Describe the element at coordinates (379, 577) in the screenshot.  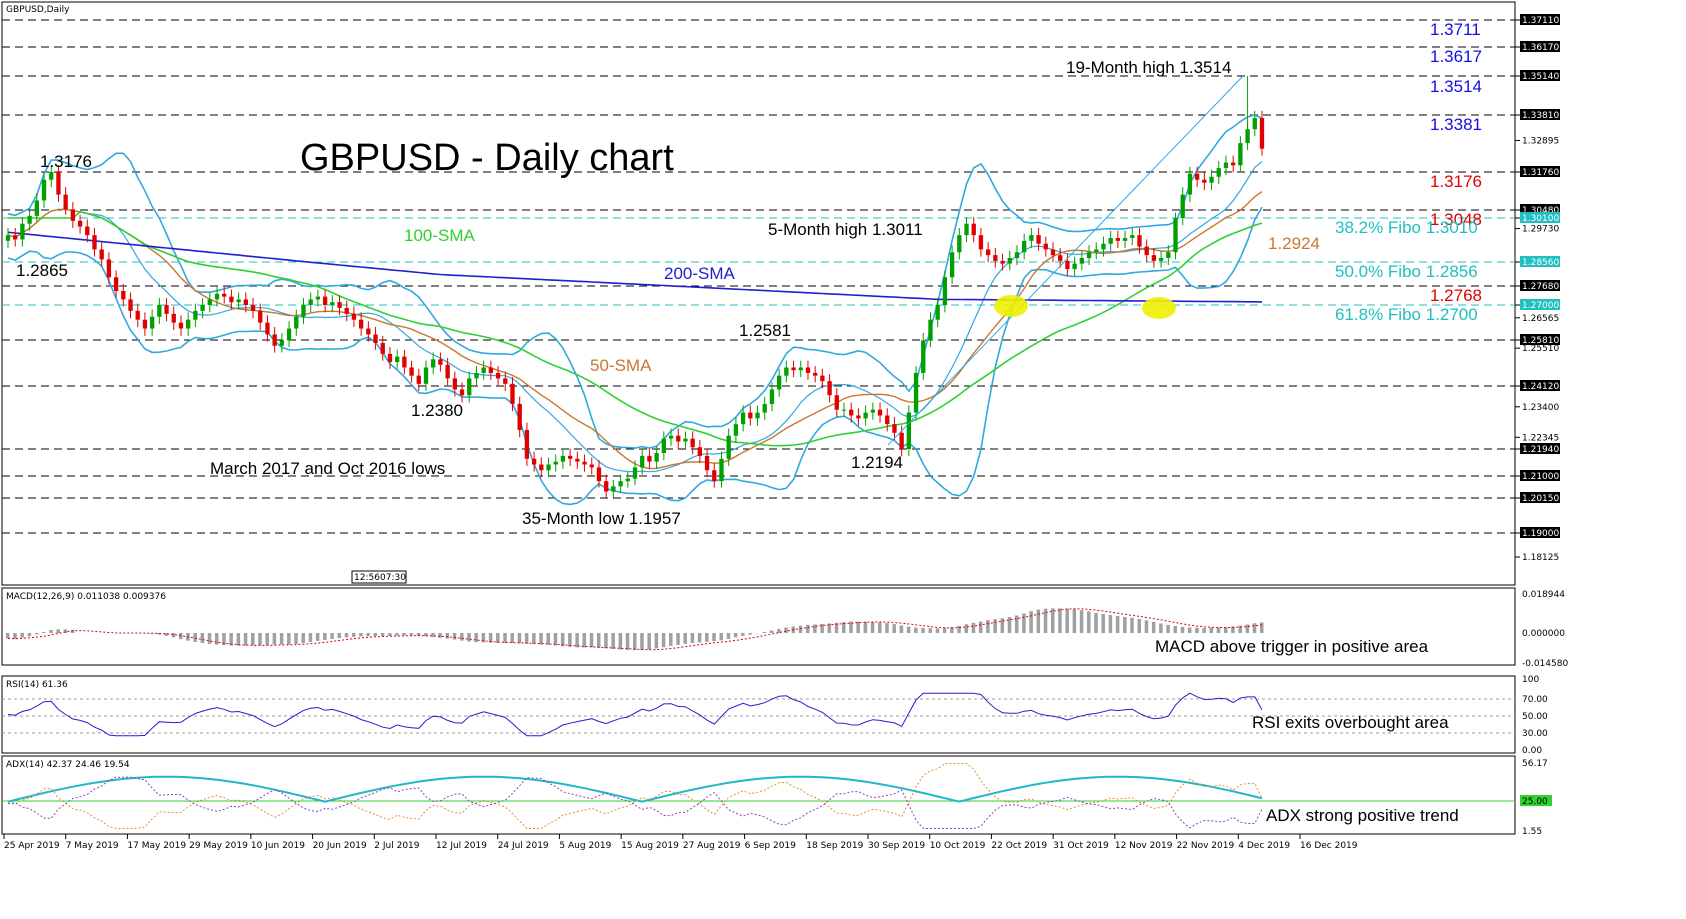
I see `crosshair-time-box` at that location.